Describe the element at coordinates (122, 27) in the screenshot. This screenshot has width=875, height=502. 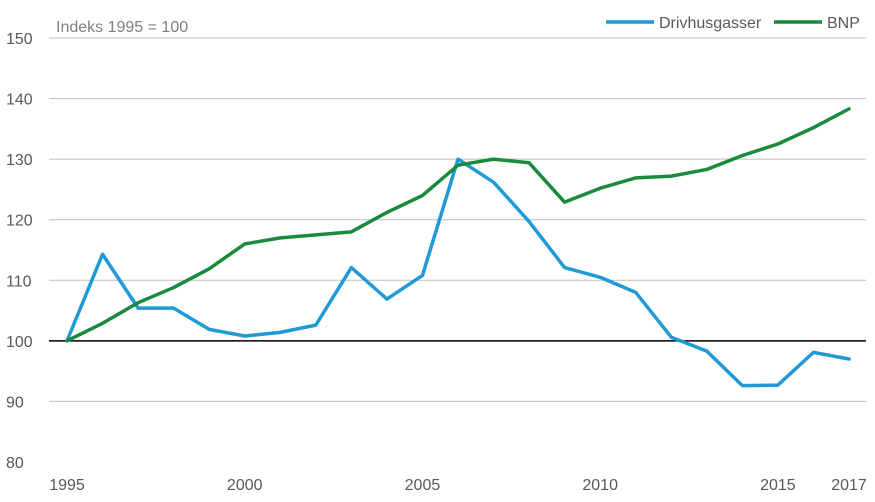
I see `unit-label: Indeks 1995 = 100` at that location.